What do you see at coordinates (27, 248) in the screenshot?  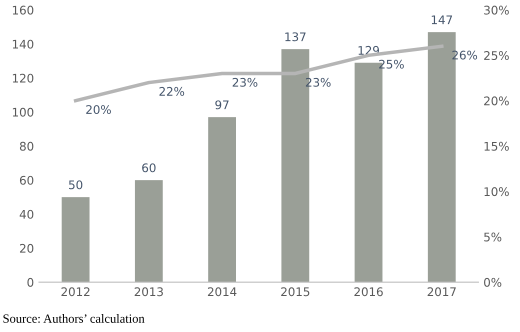 I see `y-tick-label: 20` at bounding box center [27, 248].